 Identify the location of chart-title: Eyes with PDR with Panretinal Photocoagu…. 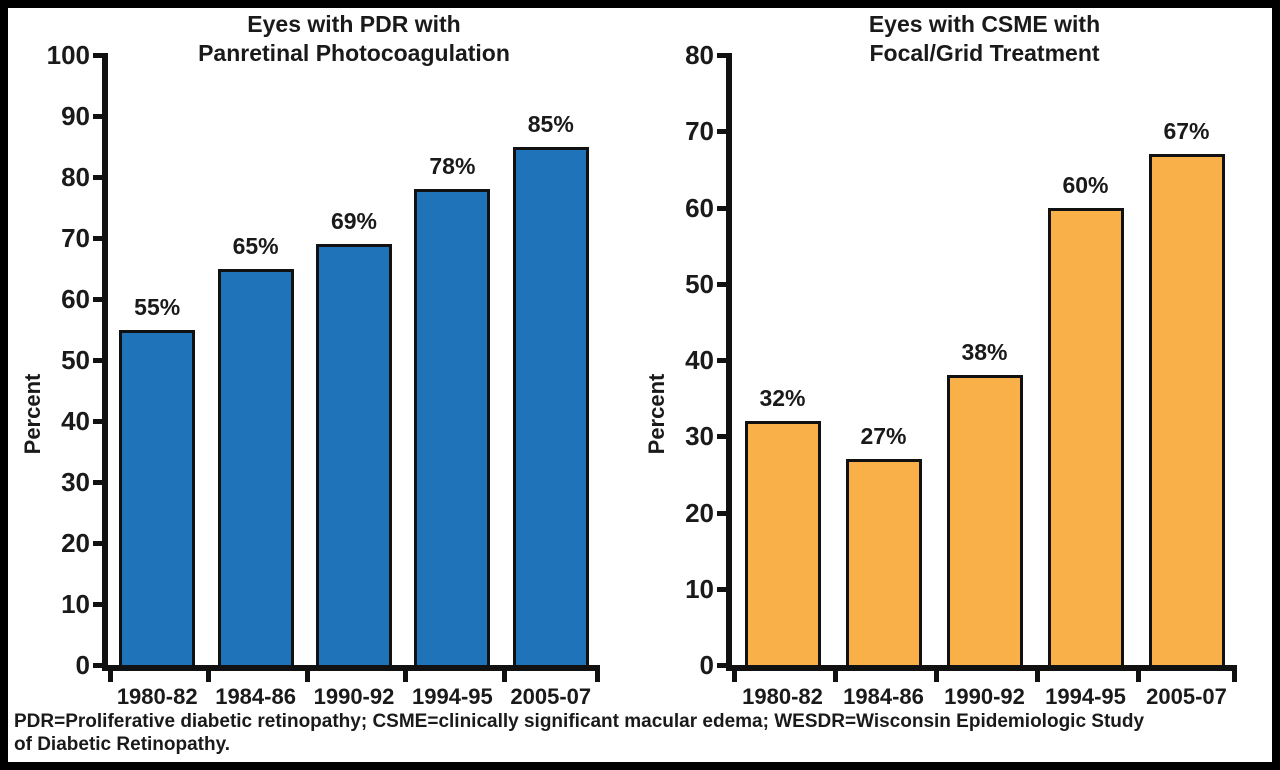
(354, 38).